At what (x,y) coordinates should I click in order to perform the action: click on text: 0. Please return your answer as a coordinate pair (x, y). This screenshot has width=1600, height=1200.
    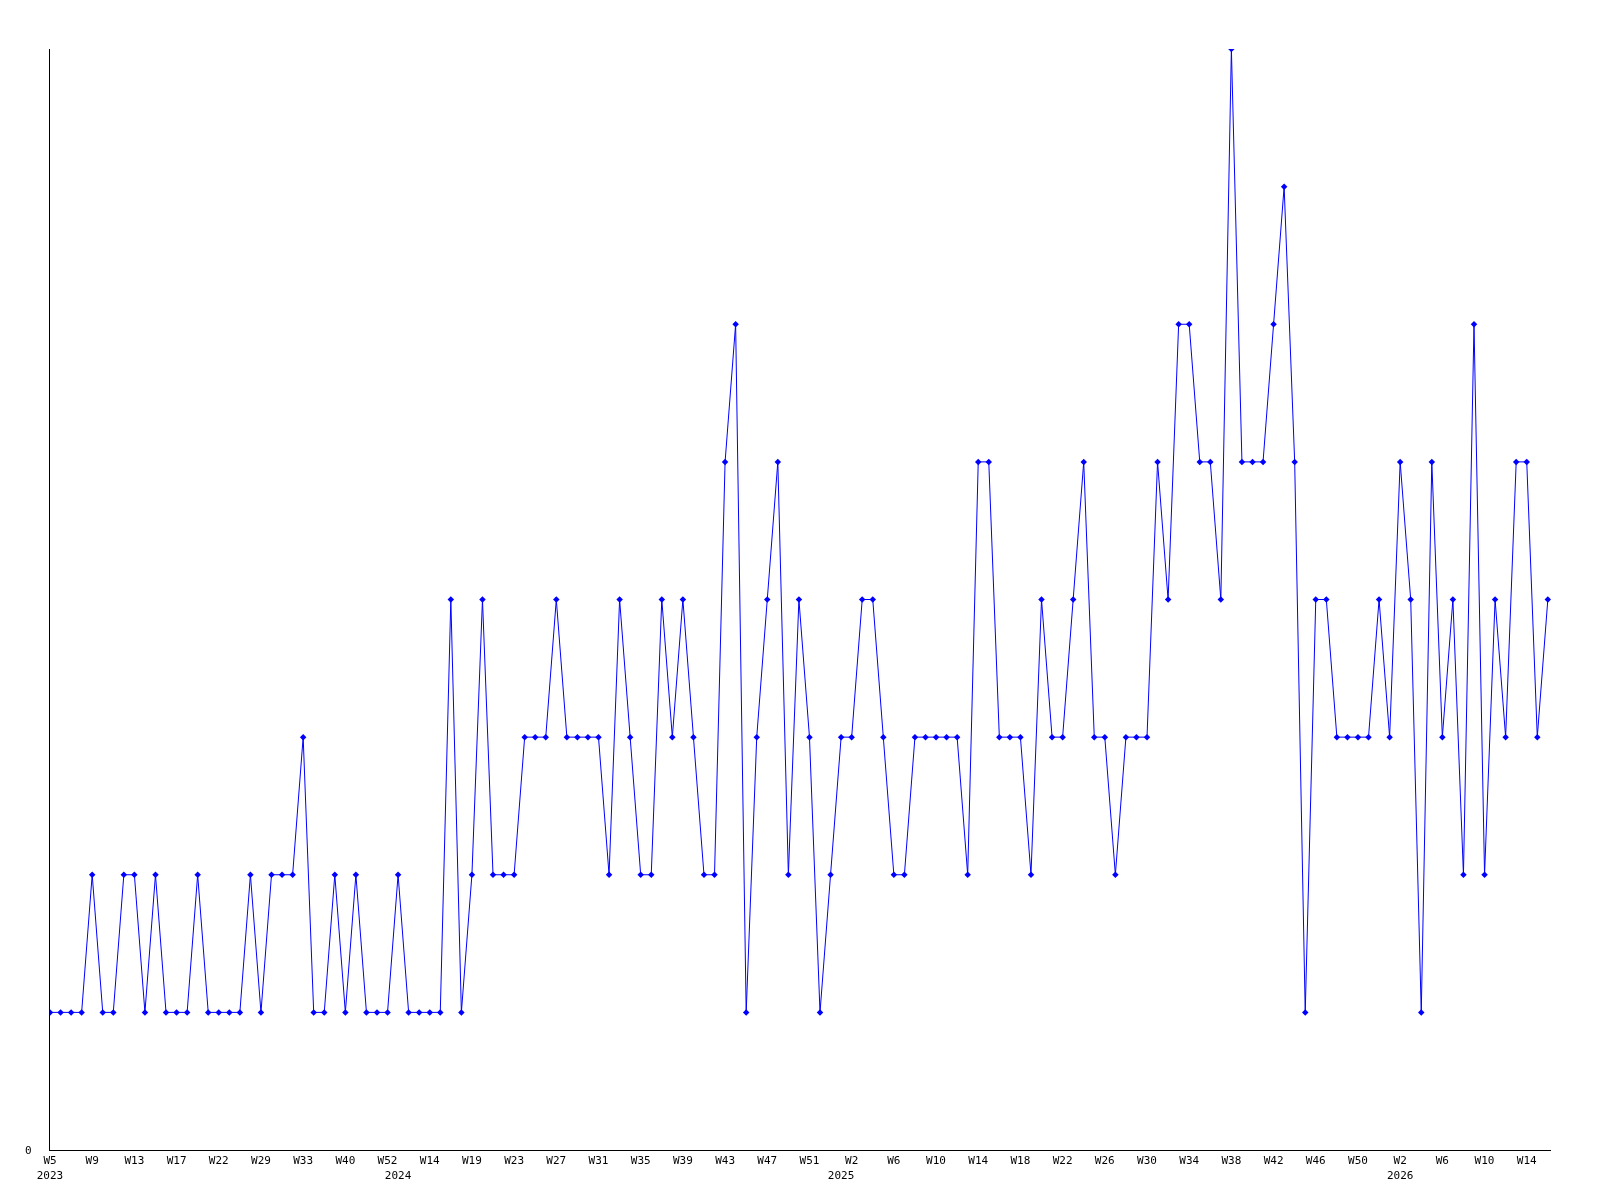
    Looking at the image, I should click on (28, 1150).